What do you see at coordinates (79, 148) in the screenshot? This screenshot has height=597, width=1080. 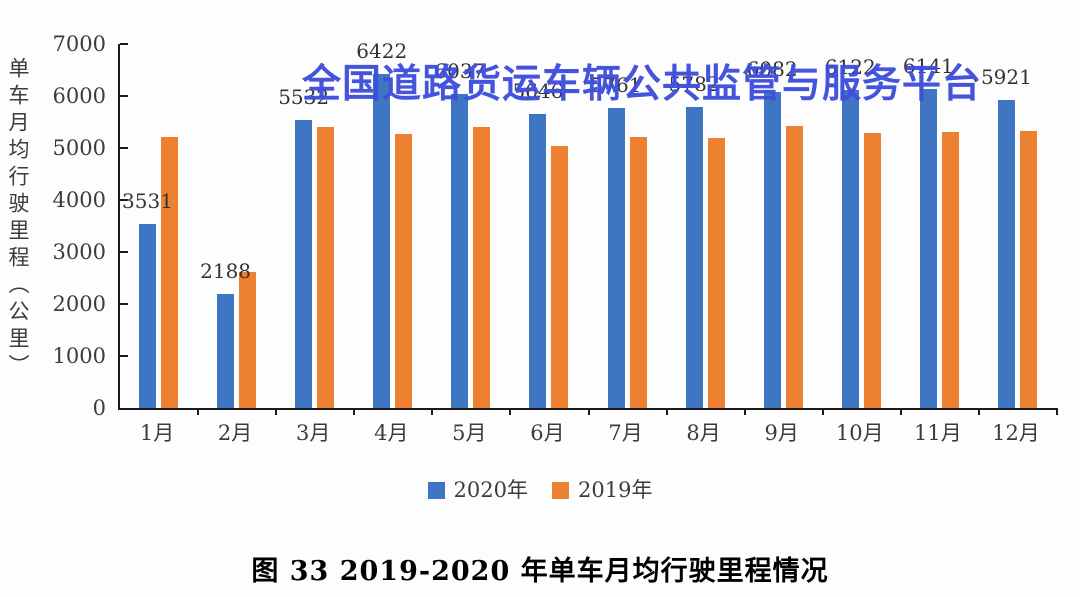 I see `y-tick-label: 5000` at bounding box center [79, 148].